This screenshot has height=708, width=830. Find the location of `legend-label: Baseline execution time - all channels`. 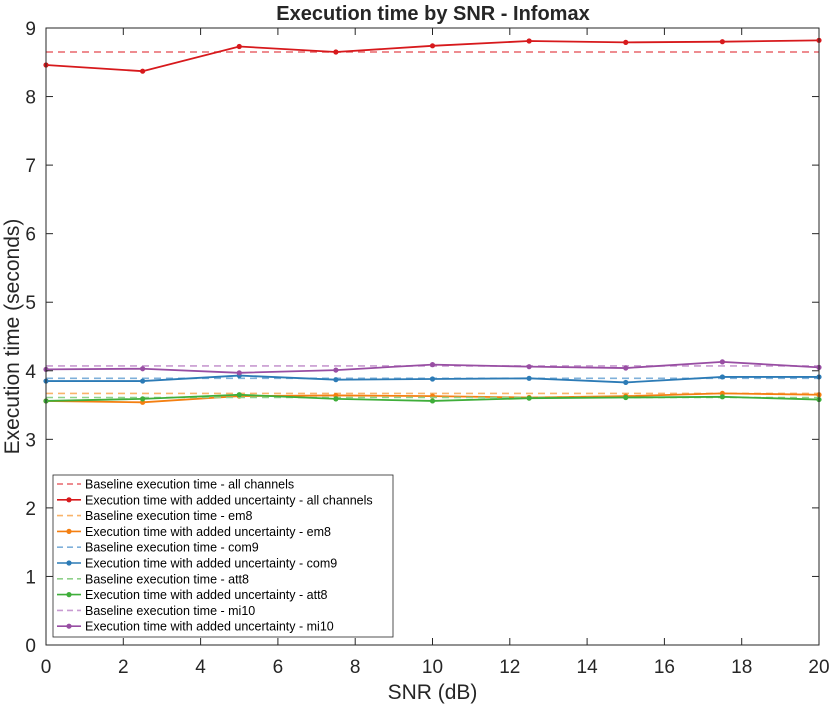

legend-label: Baseline execution time - all channels is located at coordinates (189, 485).